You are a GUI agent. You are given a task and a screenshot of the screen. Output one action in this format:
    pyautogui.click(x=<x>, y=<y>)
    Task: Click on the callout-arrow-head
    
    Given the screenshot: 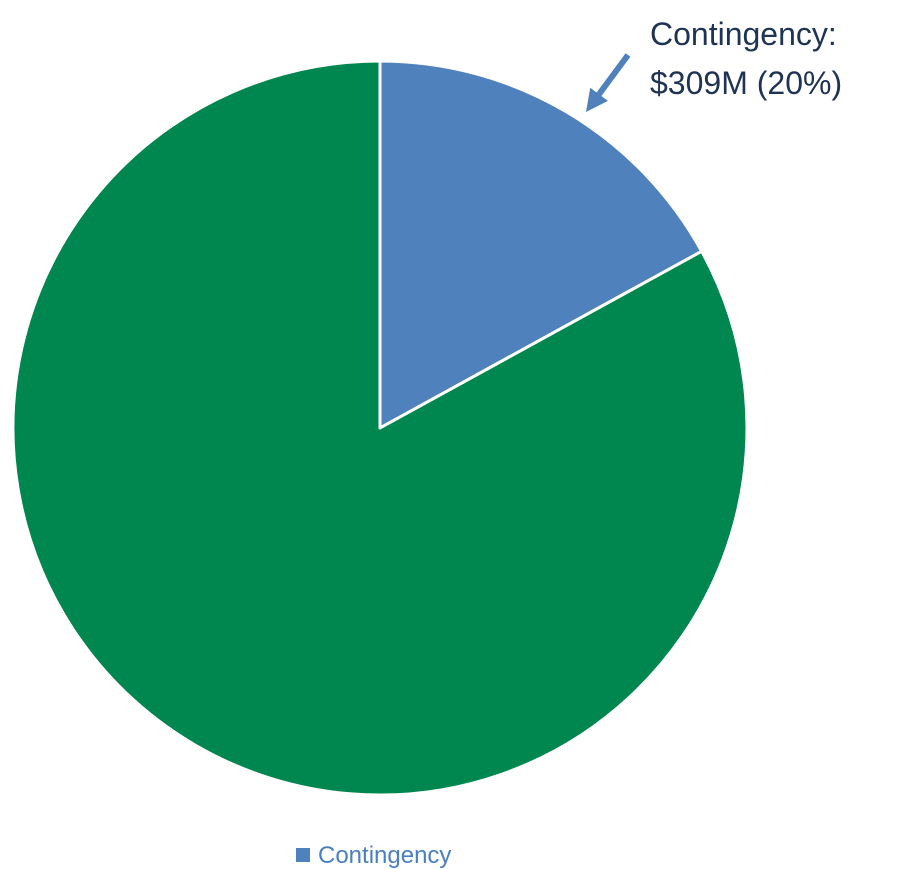 What is the action you would take?
    pyautogui.click(x=597, y=99)
    